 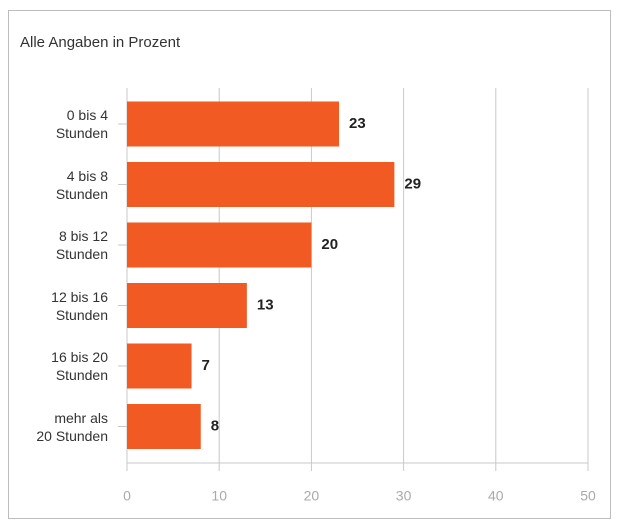 I want to click on y-tick-label: 0 bis 4 Stunden, so click(x=81, y=124).